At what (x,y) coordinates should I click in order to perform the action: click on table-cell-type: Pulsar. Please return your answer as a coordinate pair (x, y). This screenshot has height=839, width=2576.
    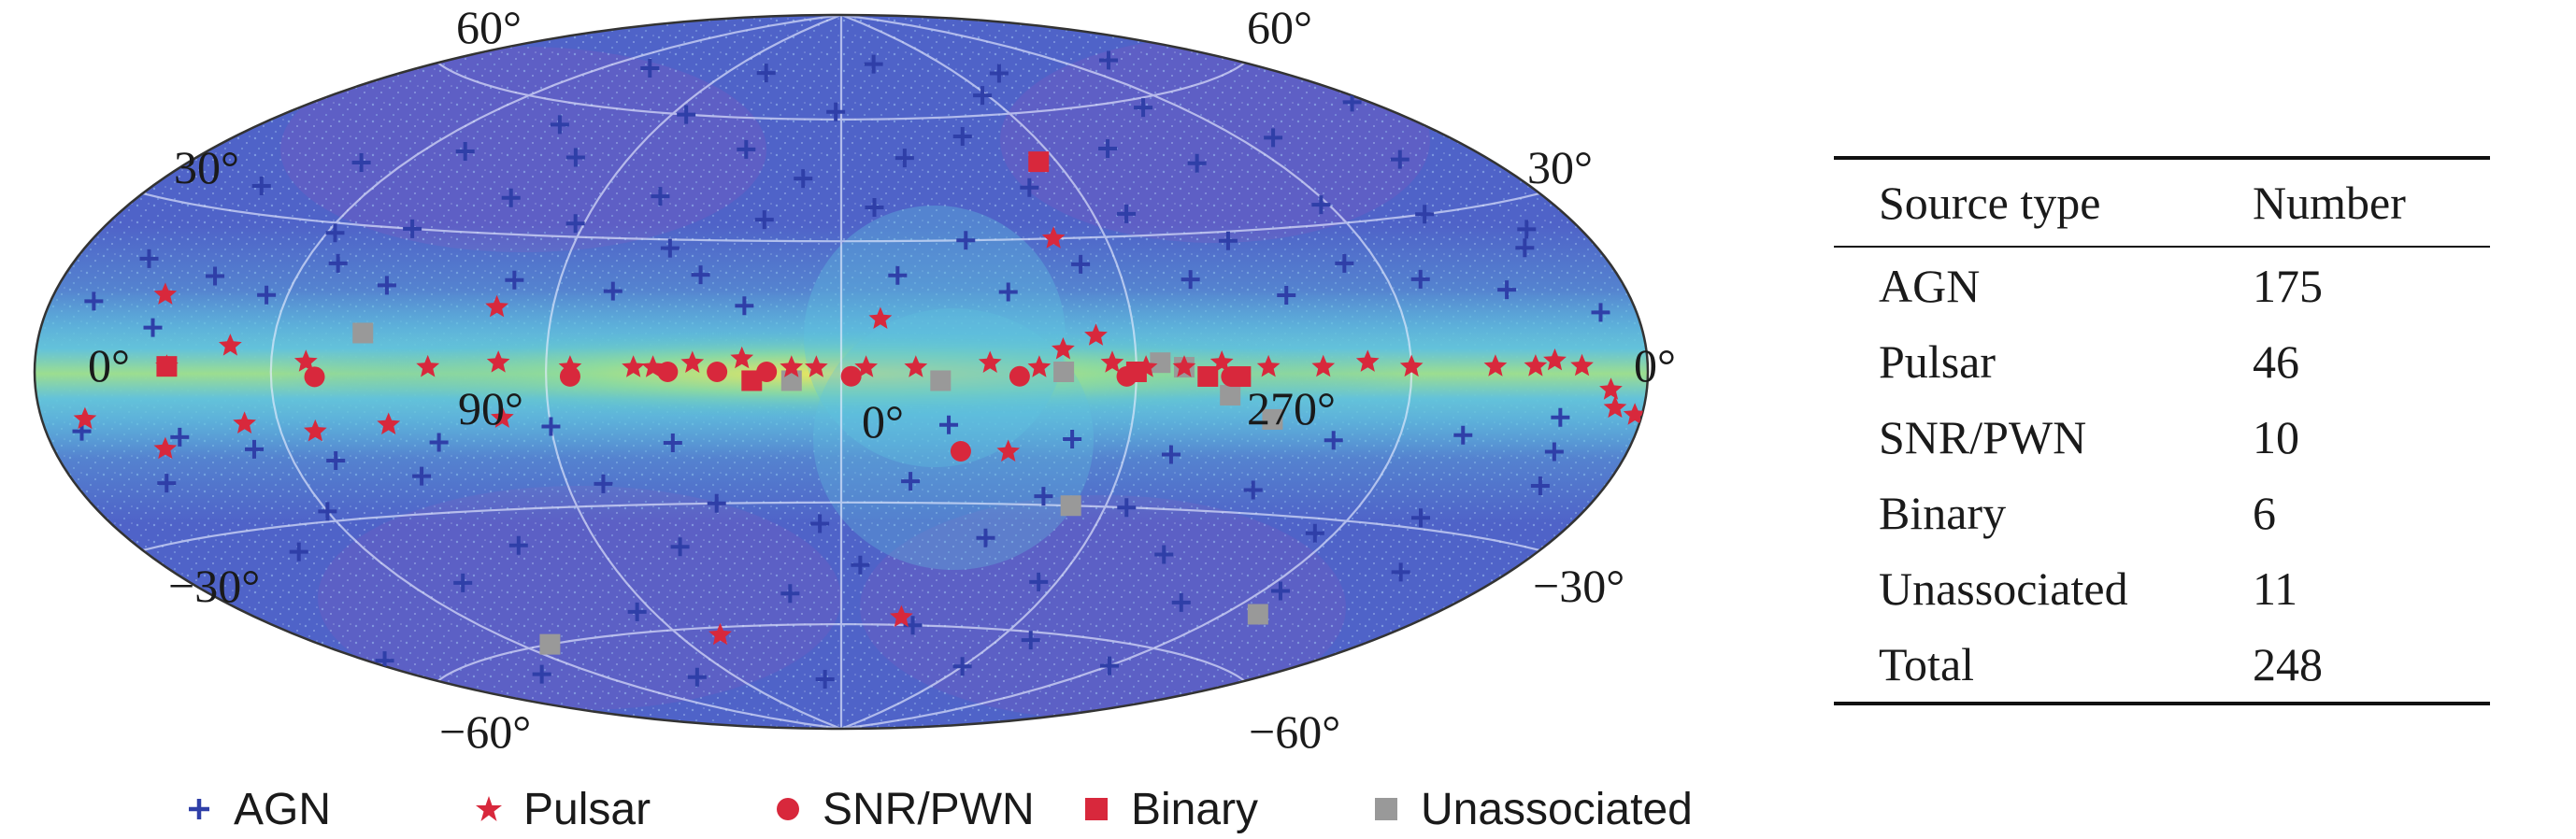
    Looking at the image, I should click on (1937, 361).